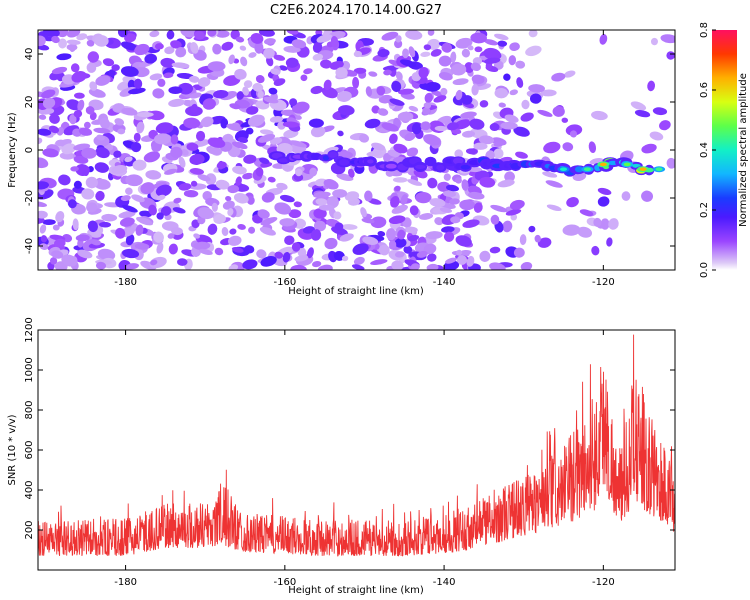 The height and width of the screenshot is (600, 750). Describe the element at coordinates (29, 246) in the screenshot. I see `y-tick-label: -40` at that location.